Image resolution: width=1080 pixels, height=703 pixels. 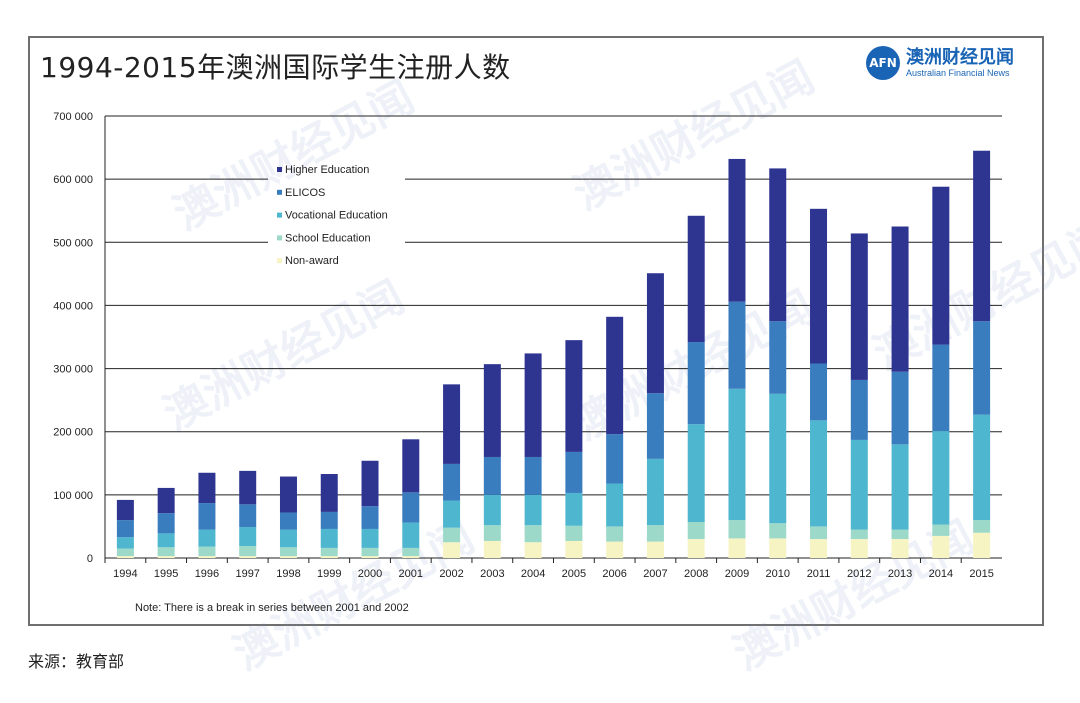 I want to click on x-tick-label: 2004, so click(x=533, y=574).